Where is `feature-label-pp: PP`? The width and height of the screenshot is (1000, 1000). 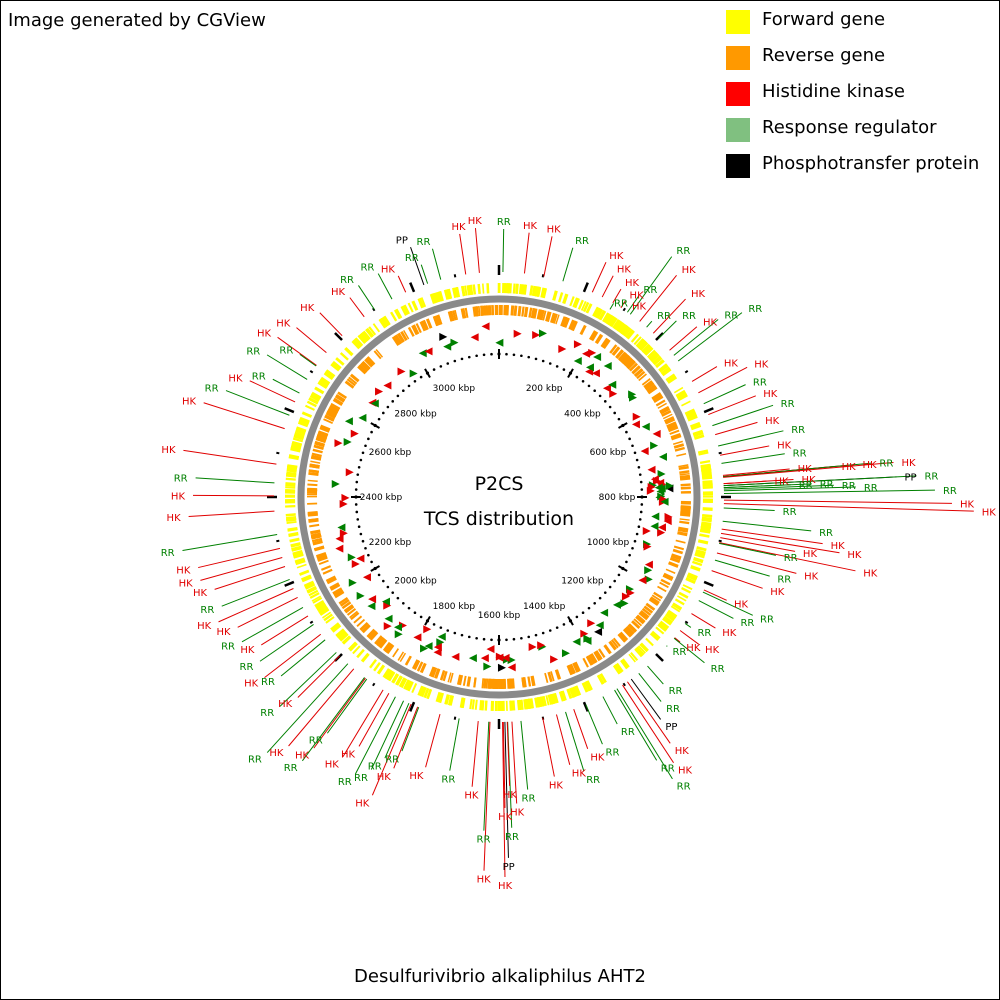
feature-label-pp: PP is located at coordinates (509, 867).